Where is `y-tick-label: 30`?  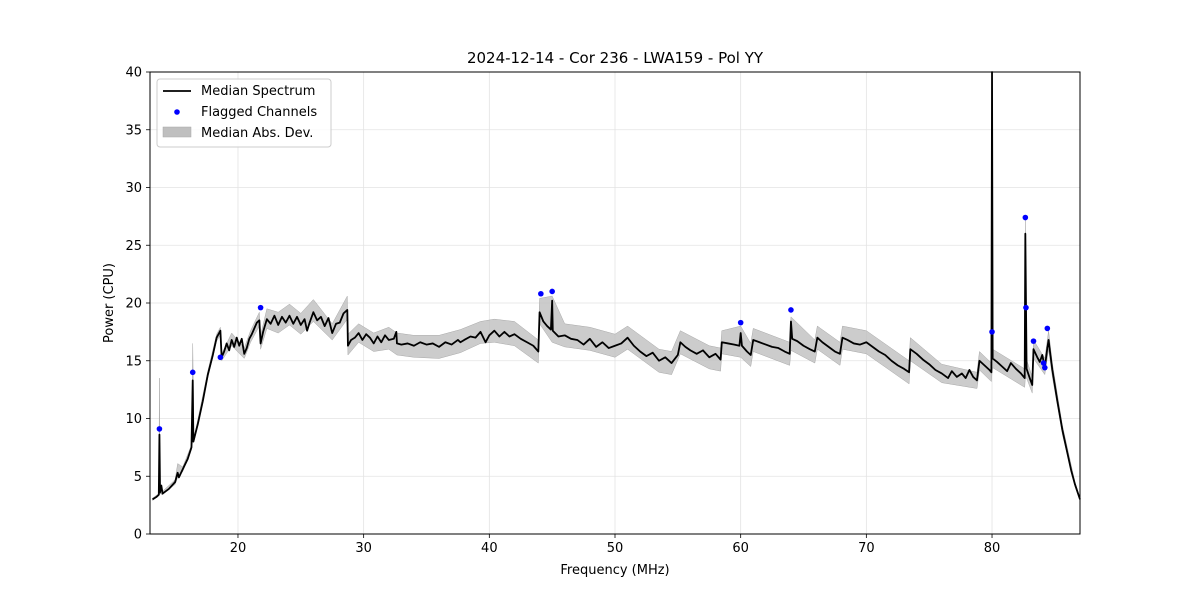
y-tick-label: 30 is located at coordinates (133, 188).